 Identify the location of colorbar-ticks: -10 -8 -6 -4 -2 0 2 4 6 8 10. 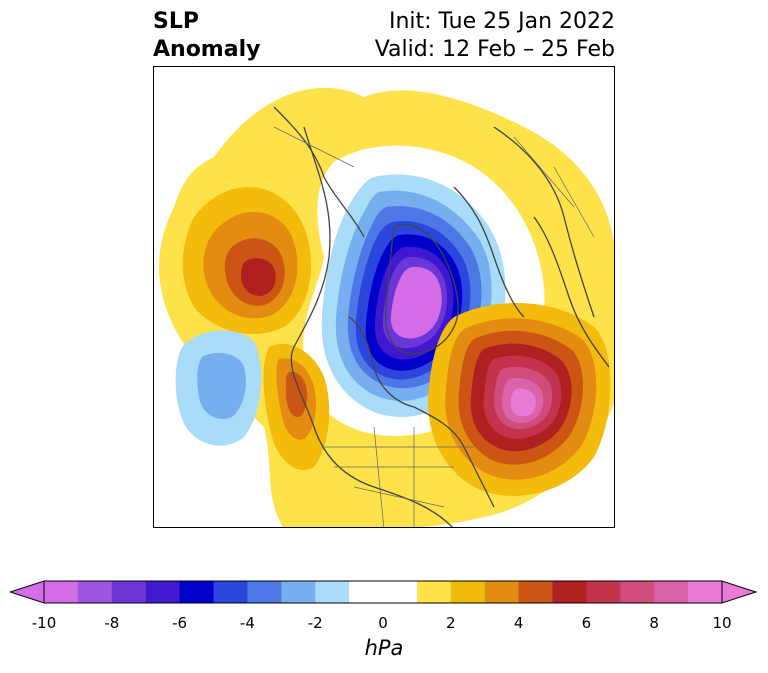
(384, 624).